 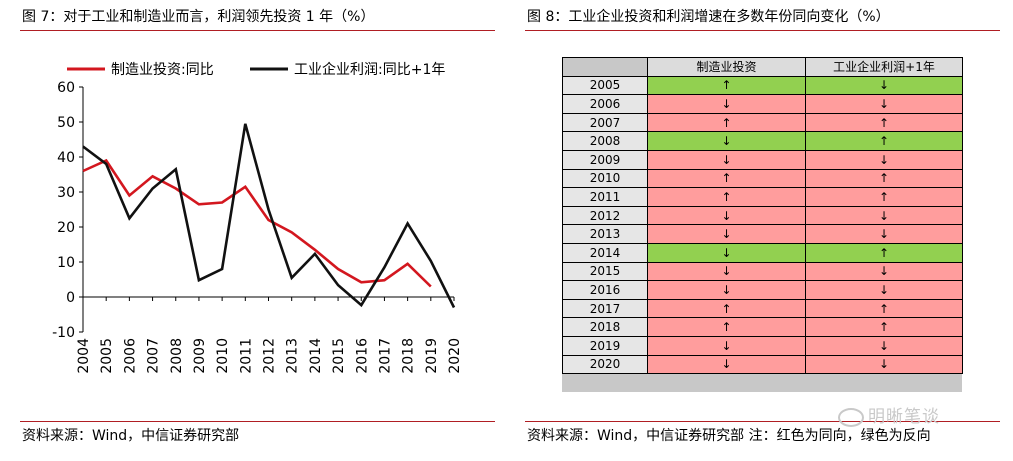 What do you see at coordinates (455, 356) in the screenshot?
I see `x-tick-label: 2020` at bounding box center [455, 356].